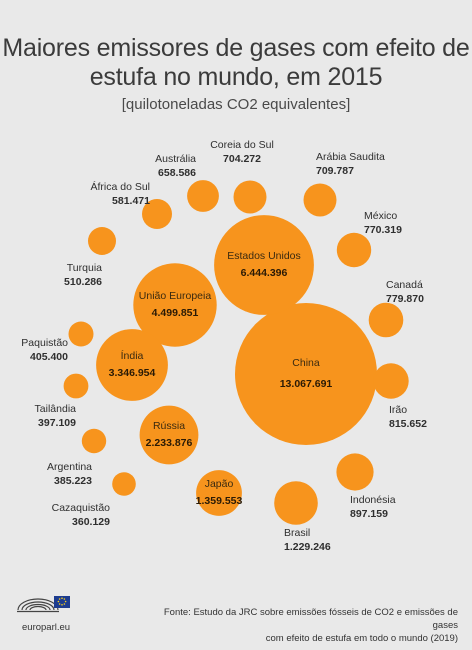 This screenshot has height=650, width=472. I want to click on bubble-indonesia, so click(355, 472).